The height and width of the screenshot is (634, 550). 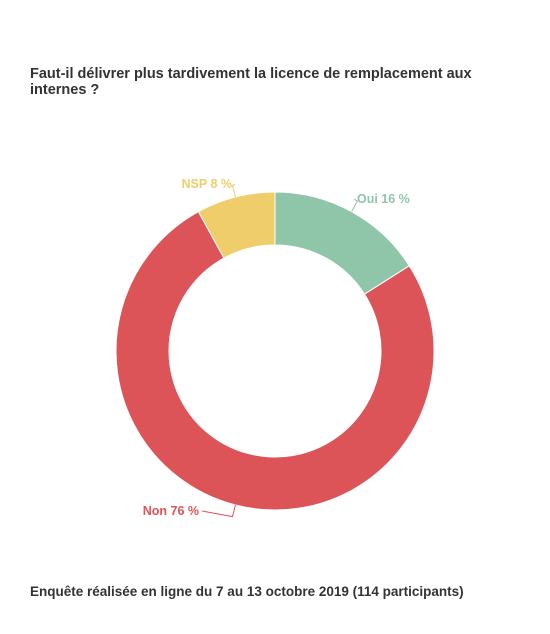 I want to click on label-oui: Oui 16 %, so click(x=383, y=199).